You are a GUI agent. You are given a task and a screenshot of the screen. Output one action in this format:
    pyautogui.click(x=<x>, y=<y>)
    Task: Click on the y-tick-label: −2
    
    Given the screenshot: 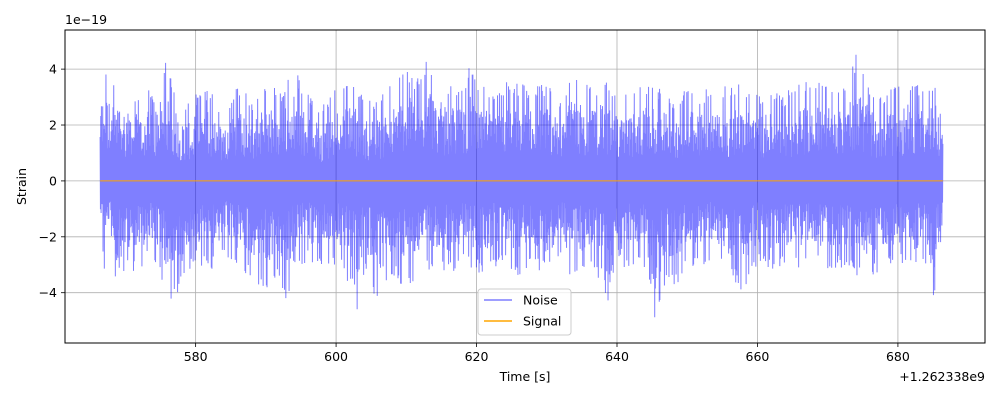 What is the action you would take?
    pyautogui.click(x=48, y=236)
    